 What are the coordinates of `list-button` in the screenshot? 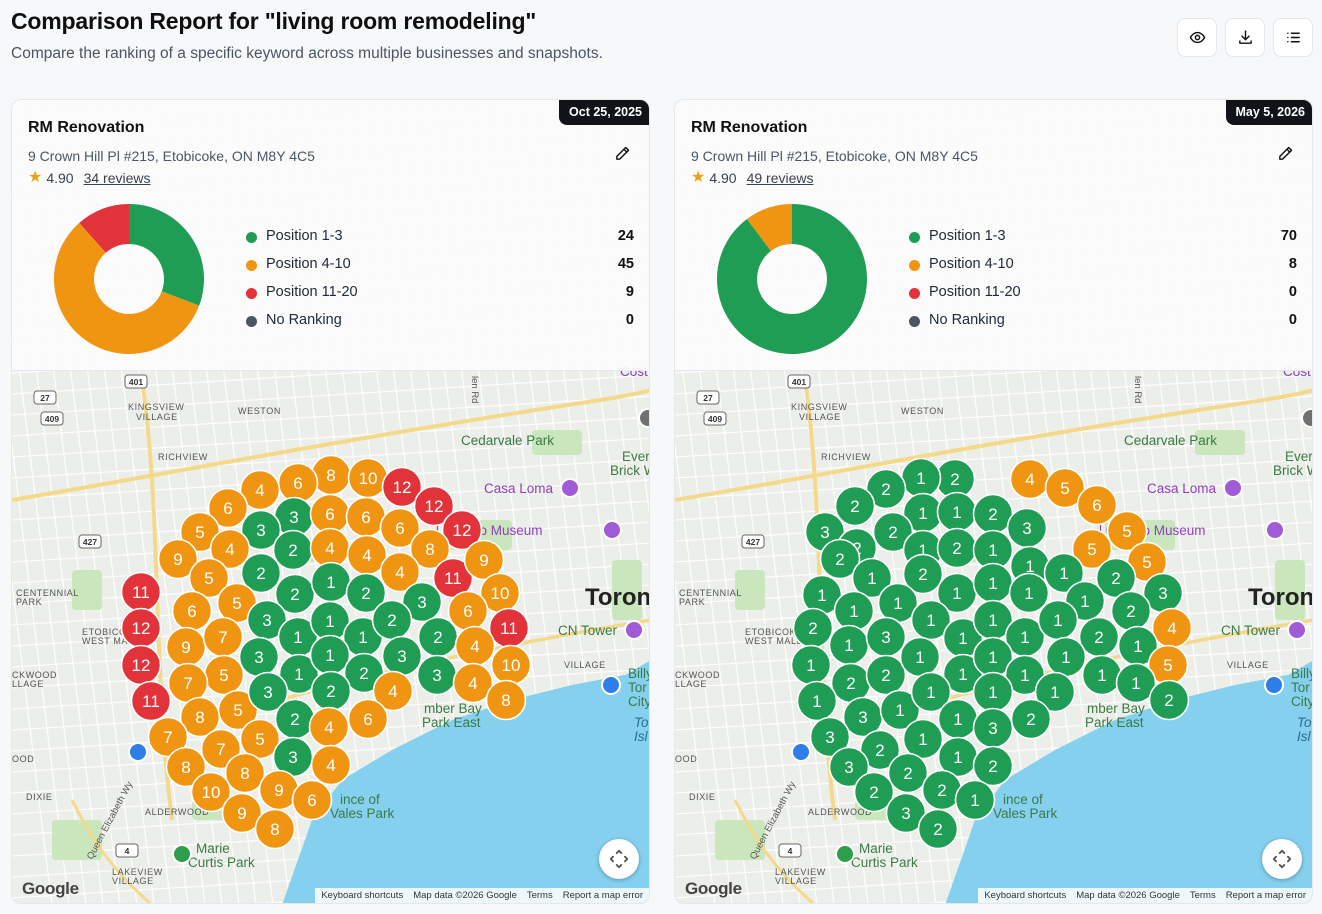 It's located at (1293, 37).